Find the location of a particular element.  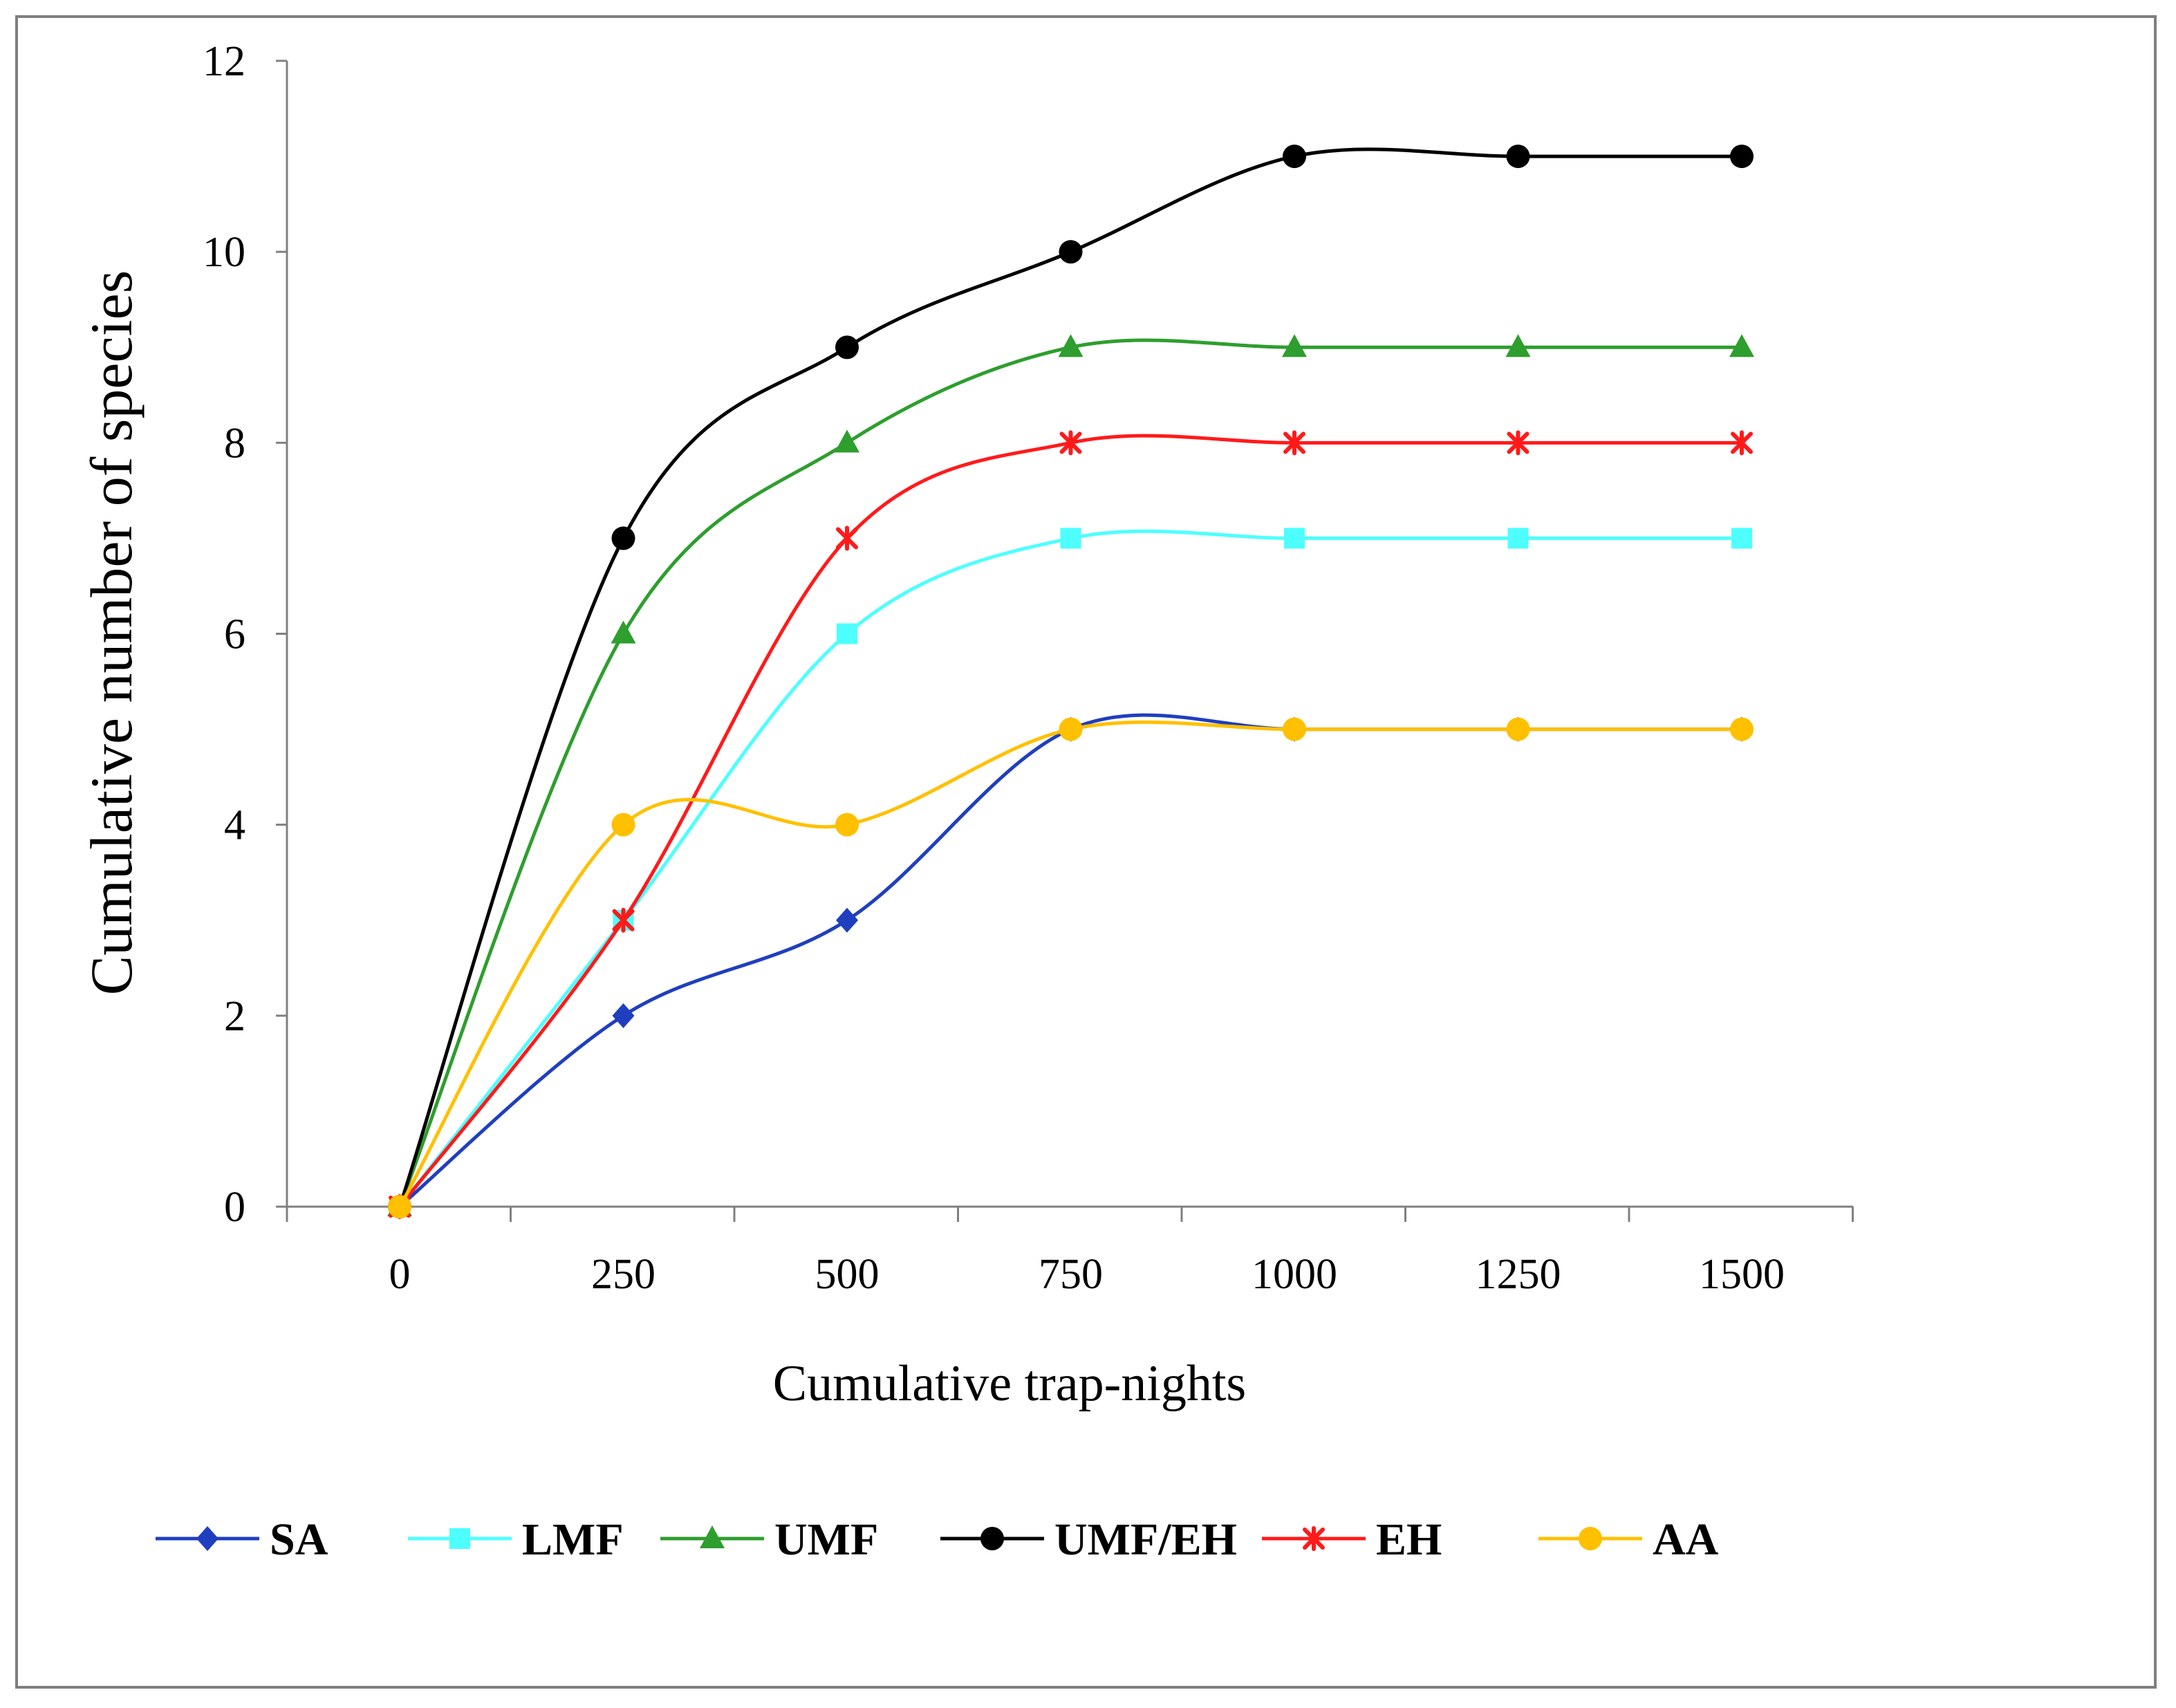

y-tick-label: 12 is located at coordinates (224, 61).